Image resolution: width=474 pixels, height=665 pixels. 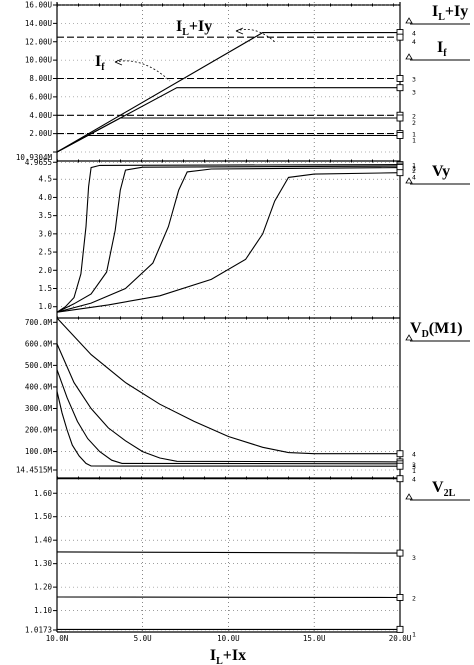 I want to click on y-tick-label: 4.9655, so click(x=38, y=162).